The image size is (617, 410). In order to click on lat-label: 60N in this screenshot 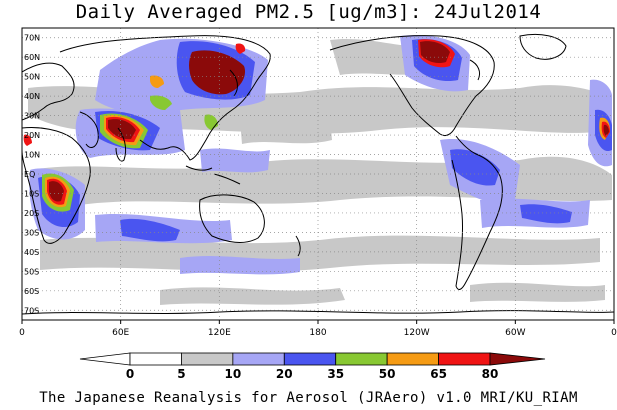, I will do `click(32, 57)`.